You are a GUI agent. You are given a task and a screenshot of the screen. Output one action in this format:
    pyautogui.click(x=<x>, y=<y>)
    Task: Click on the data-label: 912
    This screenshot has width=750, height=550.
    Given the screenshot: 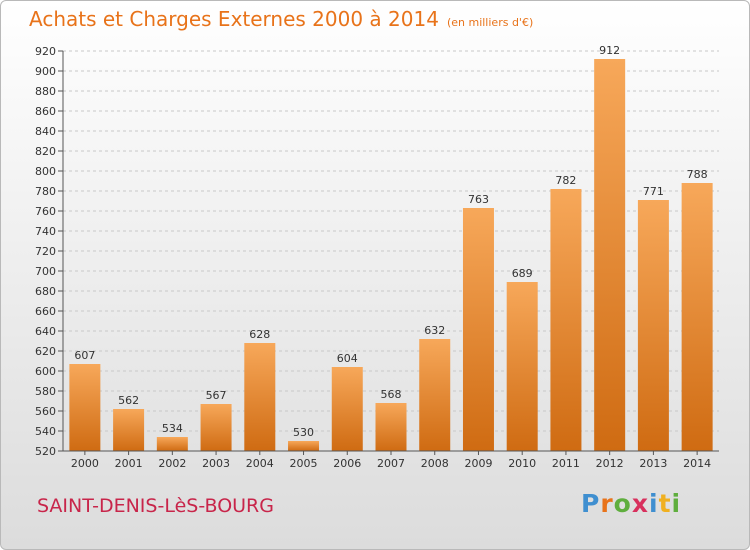 What is the action you would take?
    pyautogui.click(x=609, y=50)
    